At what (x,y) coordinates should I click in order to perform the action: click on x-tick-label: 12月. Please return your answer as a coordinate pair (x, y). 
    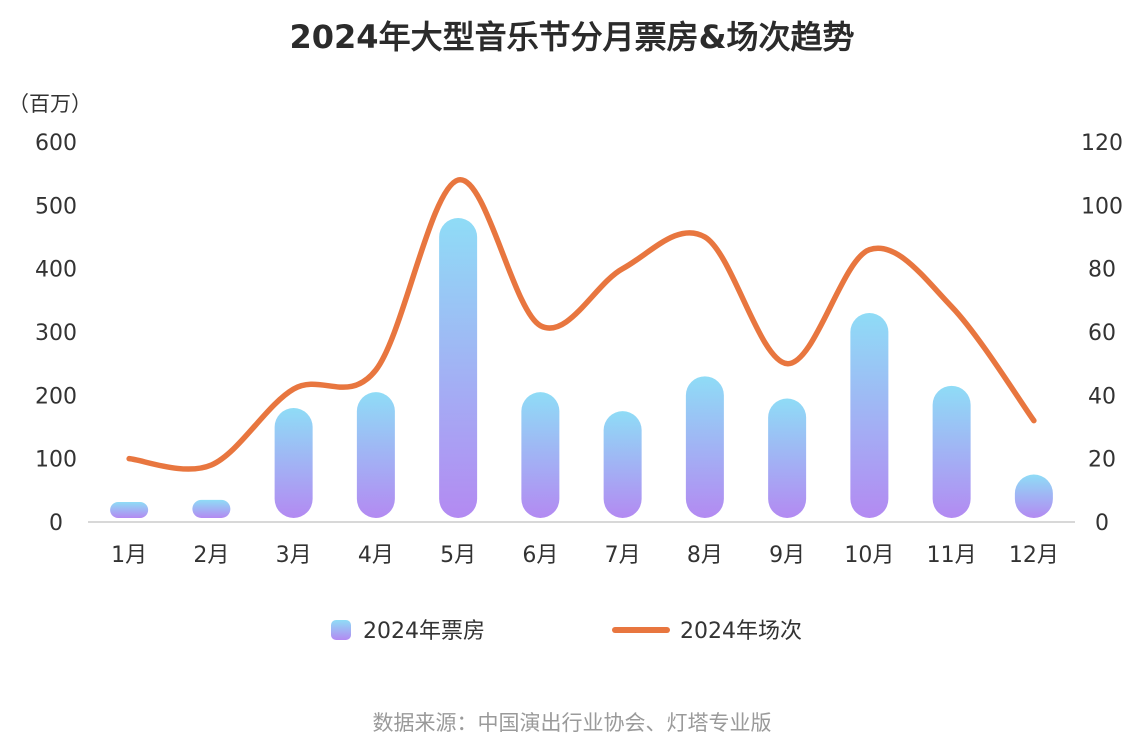
    Looking at the image, I should click on (1034, 555).